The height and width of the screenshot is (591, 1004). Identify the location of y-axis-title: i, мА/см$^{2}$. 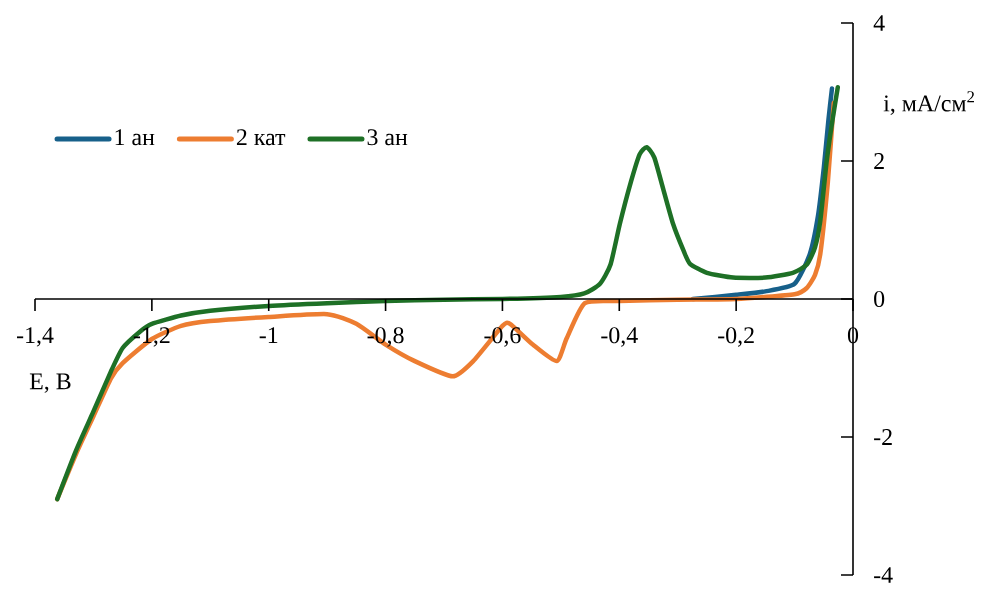
(928, 103).